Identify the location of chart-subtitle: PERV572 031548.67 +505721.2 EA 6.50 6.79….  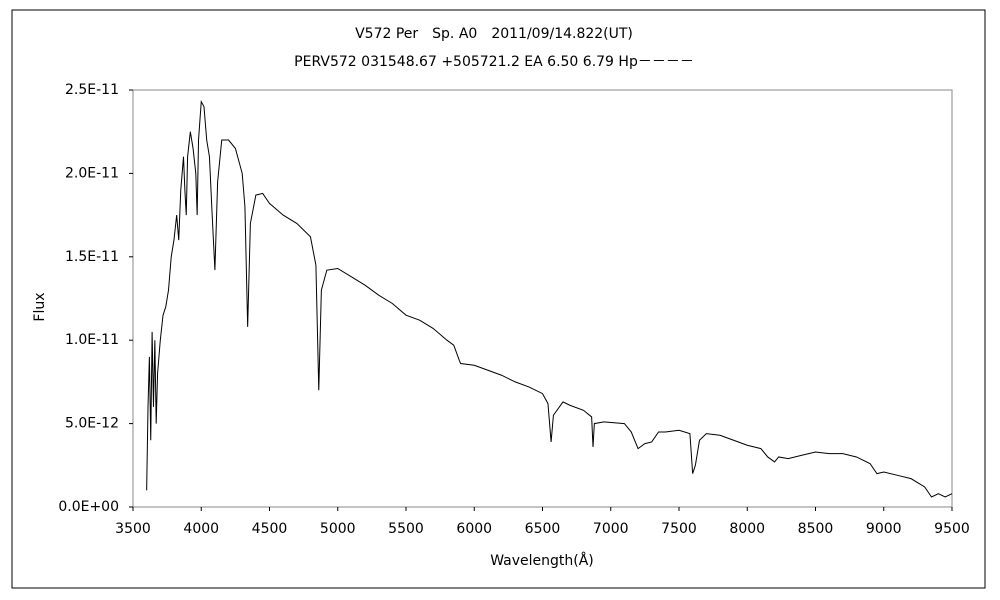
(494, 62).